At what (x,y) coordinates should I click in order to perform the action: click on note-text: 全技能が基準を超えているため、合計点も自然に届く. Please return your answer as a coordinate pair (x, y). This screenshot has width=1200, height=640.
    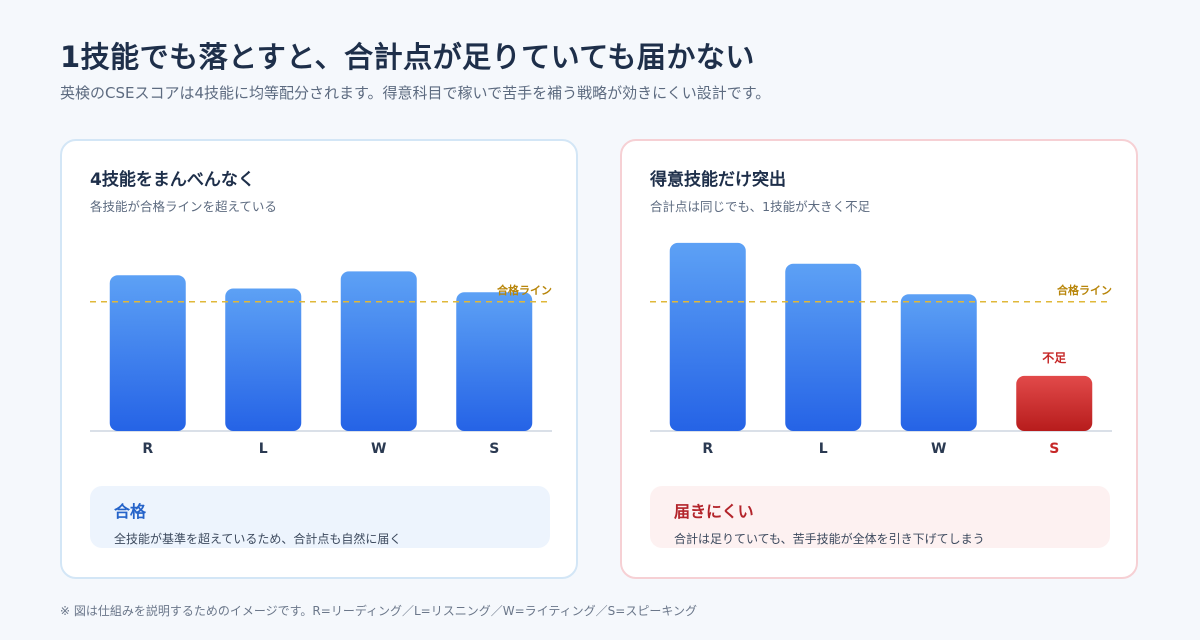
    Looking at the image, I should click on (258, 539).